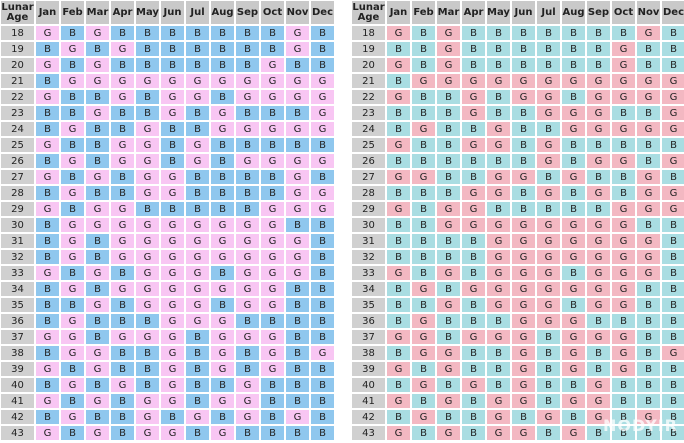 This screenshot has height=443, width=684. Describe the element at coordinates (17, 353) in the screenshot. I see `age-cell: 38` at that location.